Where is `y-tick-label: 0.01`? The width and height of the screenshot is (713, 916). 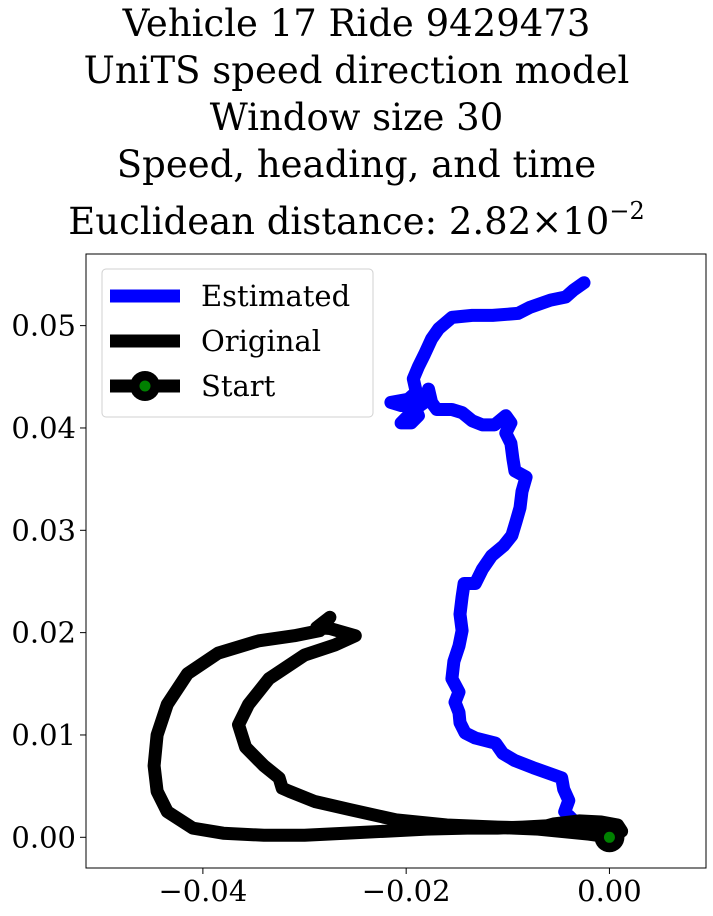 y-tick-label: 0.01 is located at coordinates (43, 735).